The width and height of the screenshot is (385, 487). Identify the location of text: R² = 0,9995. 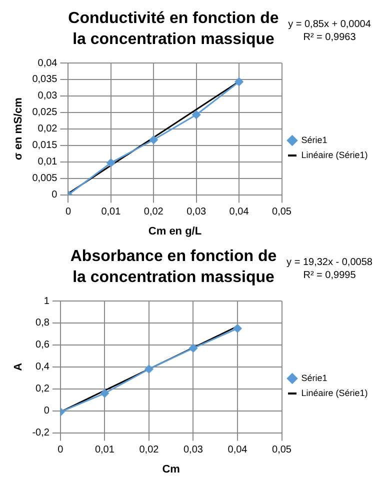
(329, 275).